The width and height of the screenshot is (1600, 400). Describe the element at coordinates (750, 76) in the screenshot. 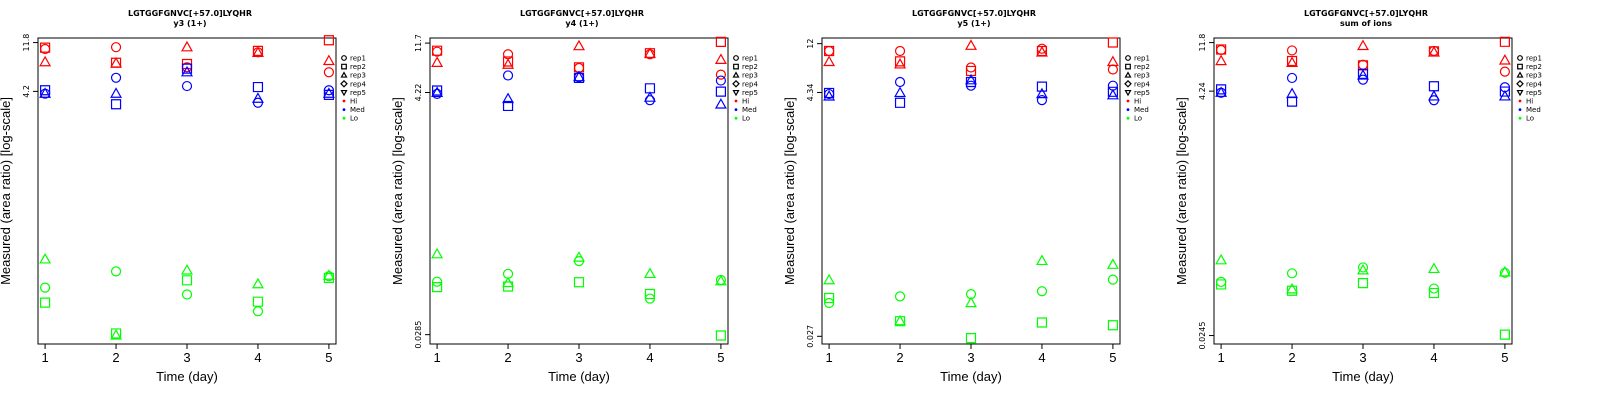

I see `legend-label-rep3: rep3` at that location.